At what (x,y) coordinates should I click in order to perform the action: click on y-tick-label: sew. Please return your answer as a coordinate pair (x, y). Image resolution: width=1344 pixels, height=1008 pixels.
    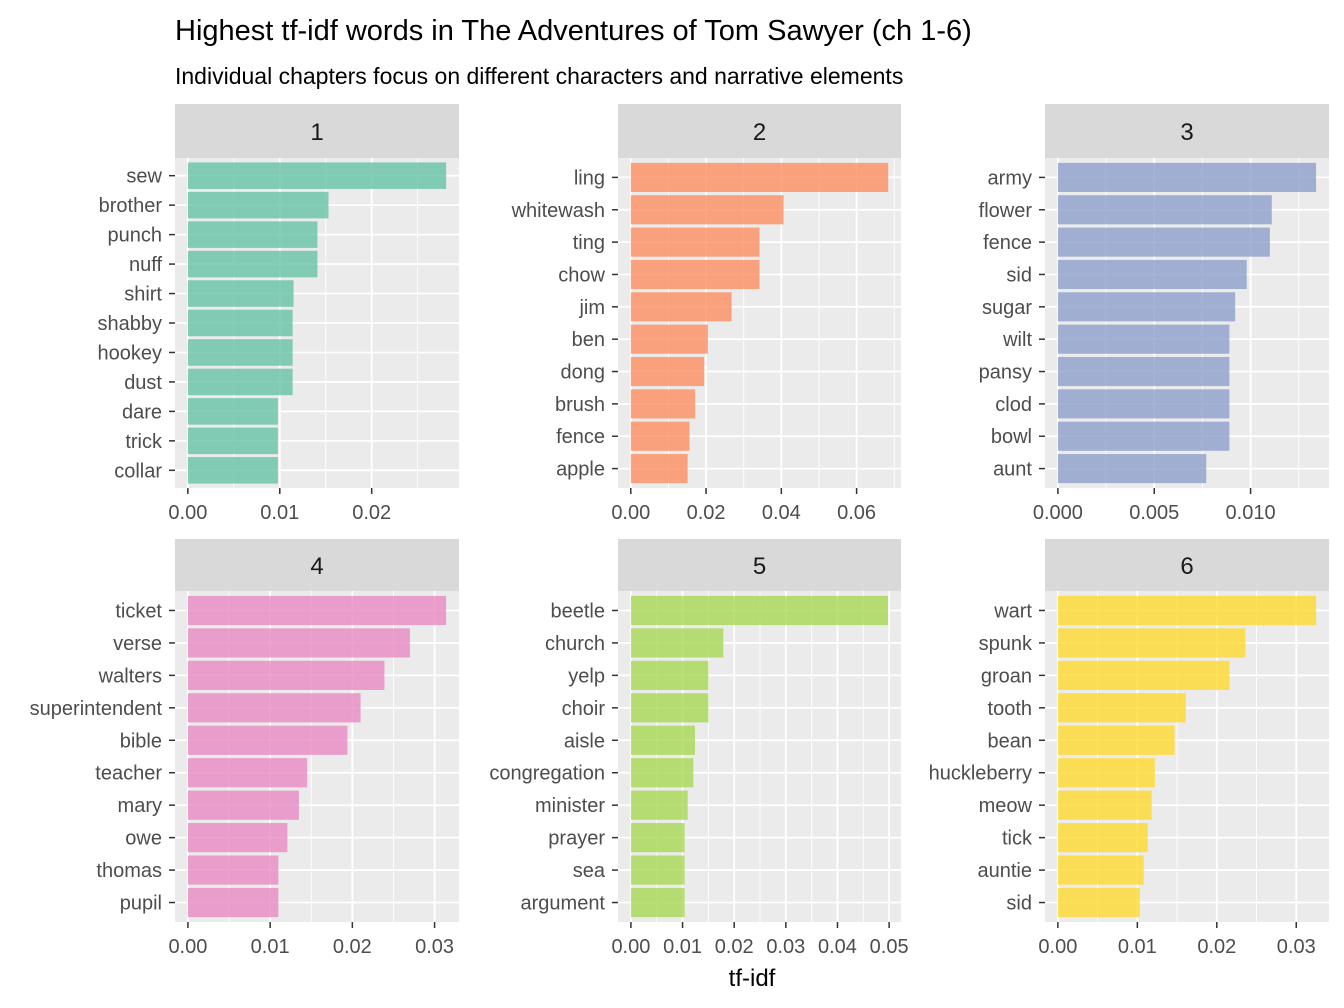
    Looking at the image, I should click on (144, 177).